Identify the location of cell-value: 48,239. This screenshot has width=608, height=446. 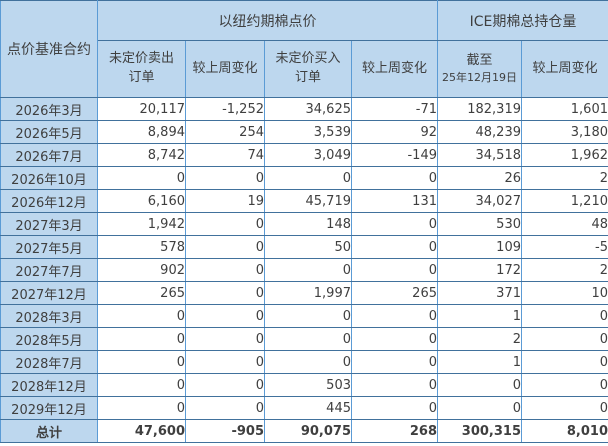
(479, 132).